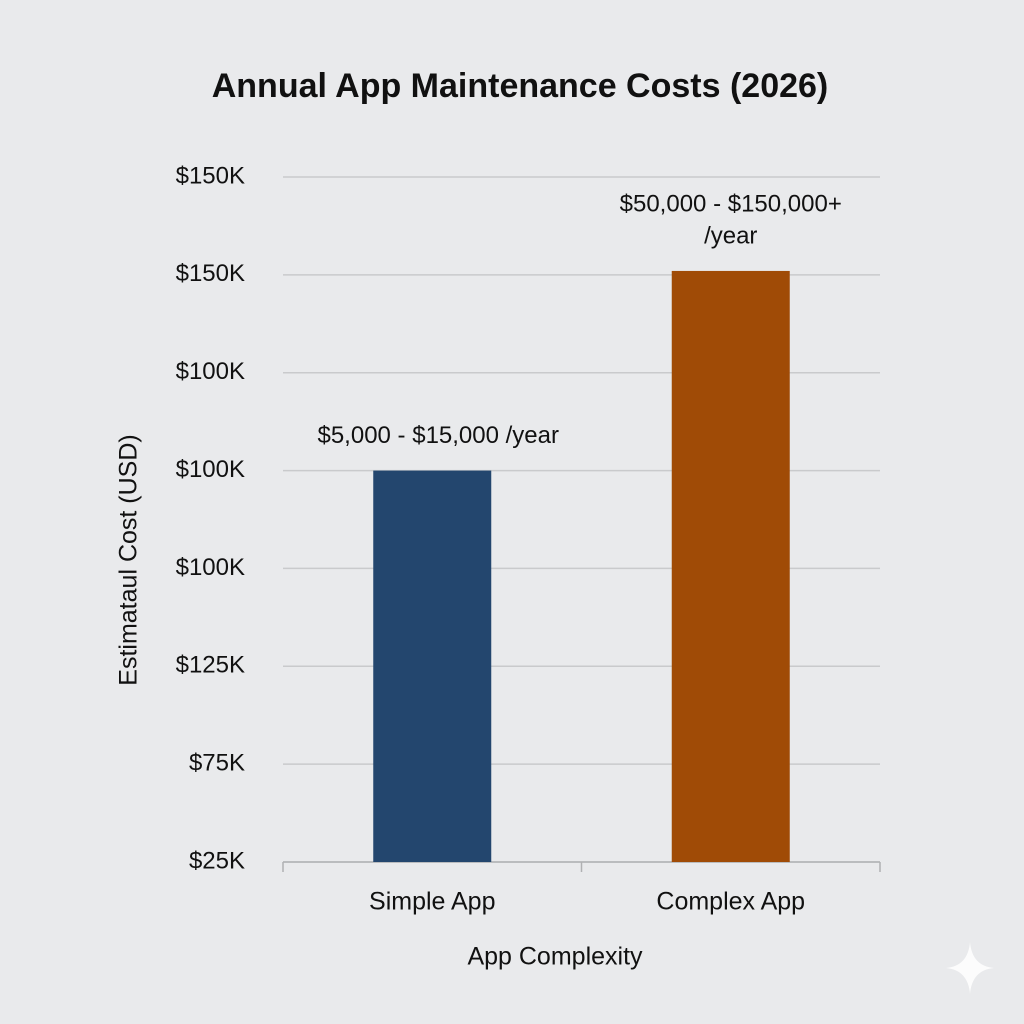  Describe the element at coordinates (731, 203) in the screenshot. I see `bar-annotation: $50,000 - $150,000+` at that location.